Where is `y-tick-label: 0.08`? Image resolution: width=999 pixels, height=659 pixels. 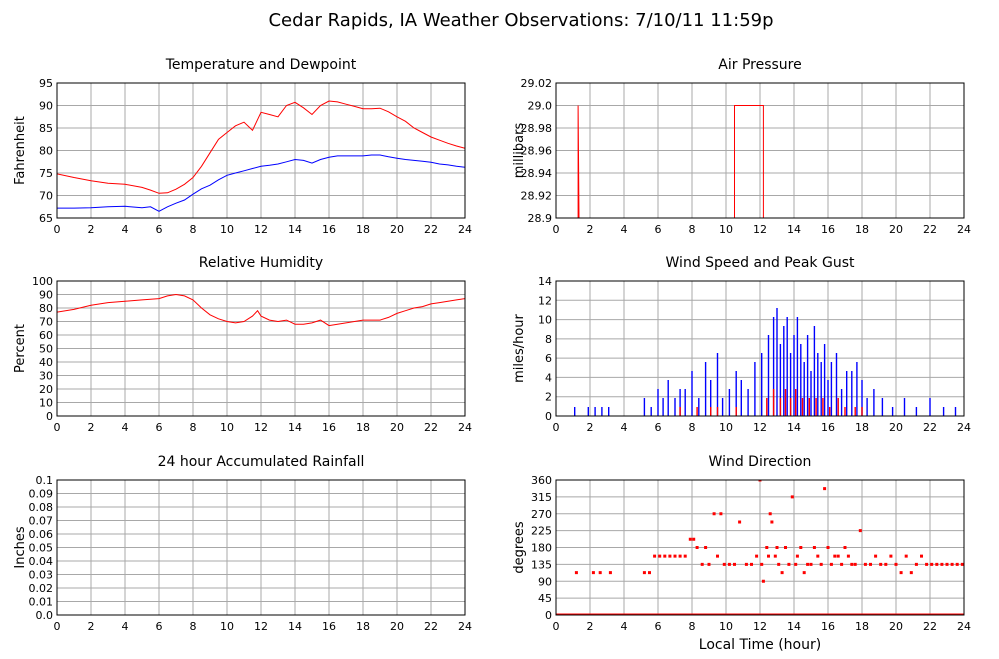
y-tick-label: 0.08 is located at coordinates (41, 507).